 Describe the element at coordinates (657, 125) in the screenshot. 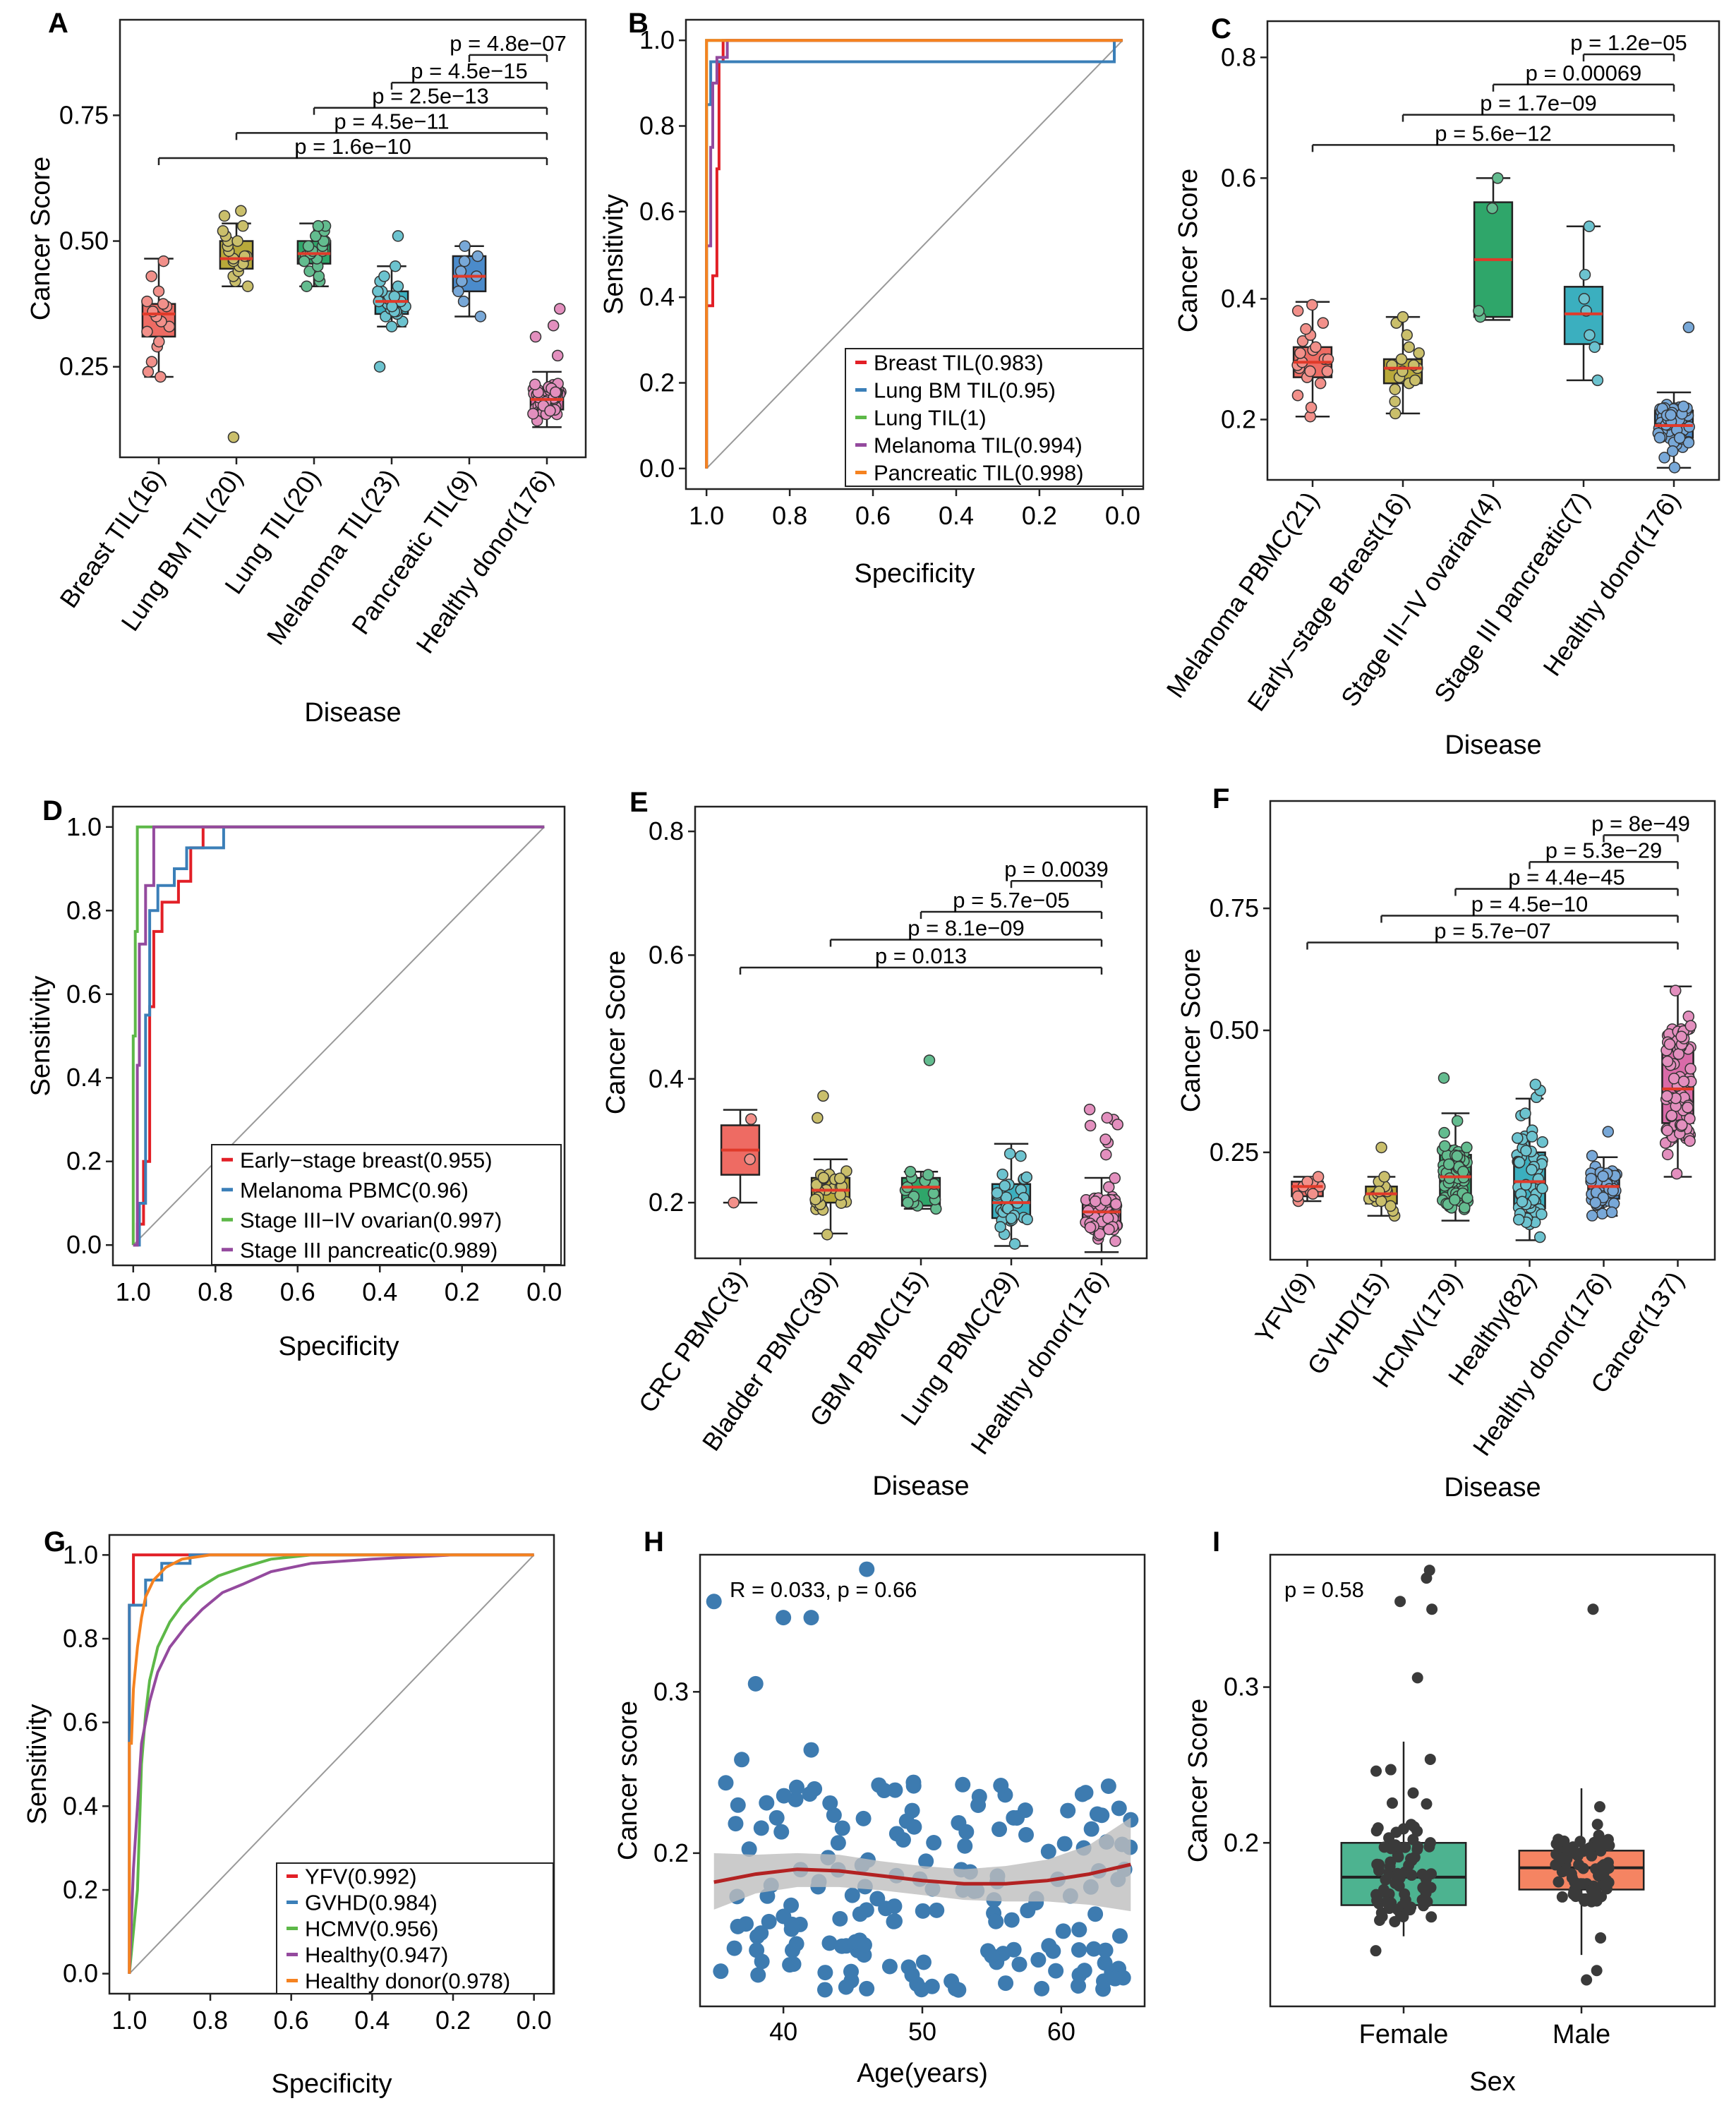

I see `y-tick-label: 0.8` at that location.